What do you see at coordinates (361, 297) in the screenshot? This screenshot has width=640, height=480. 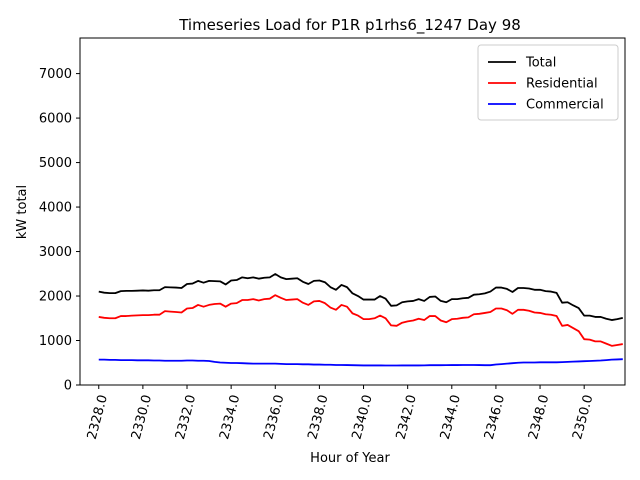 I see `series-line-total` at bounding box center [361, 297].